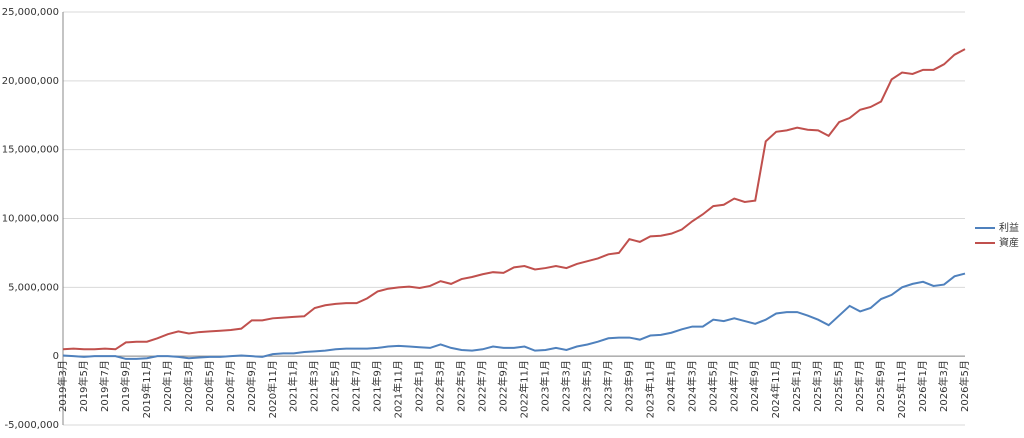 The image size is (1024, 438). Describe the element at coordinates (1009, 242) in the screenshot. I see `legend-label: 資産` at that location.